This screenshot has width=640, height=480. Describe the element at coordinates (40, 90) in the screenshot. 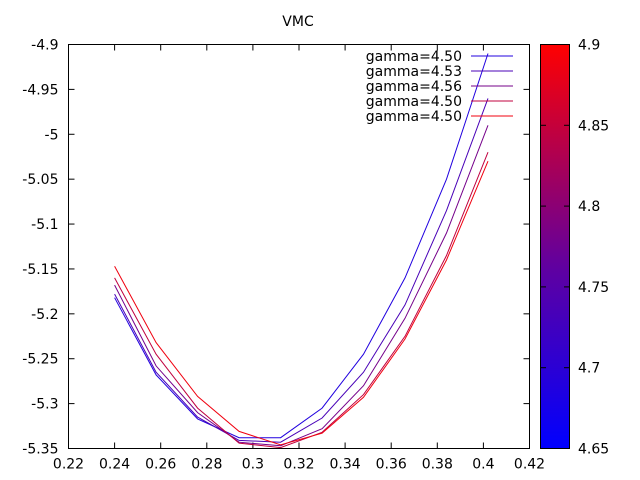

I see `y-tick-label: -4.95` at that location.